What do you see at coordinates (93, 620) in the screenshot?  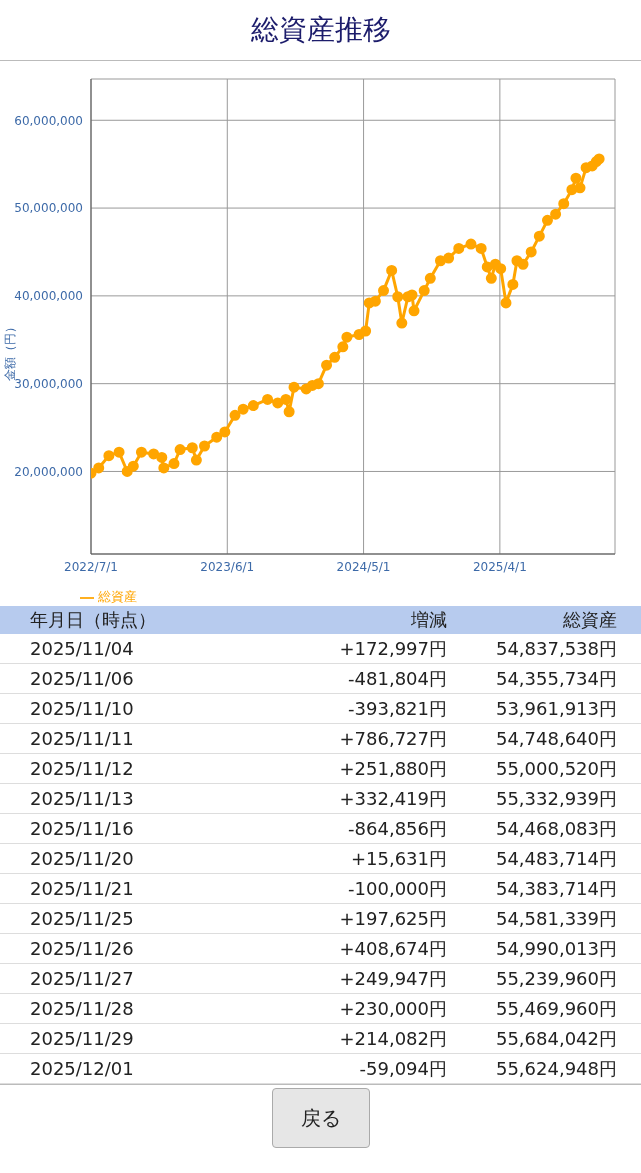 I see `text: 年月日（時点）` at bounding box center [93, 620].